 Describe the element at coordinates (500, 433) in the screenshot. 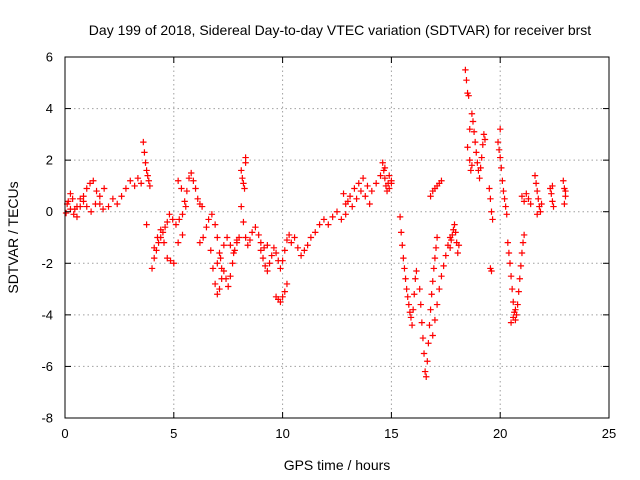

I see `x-tick-label: 20` at that location.